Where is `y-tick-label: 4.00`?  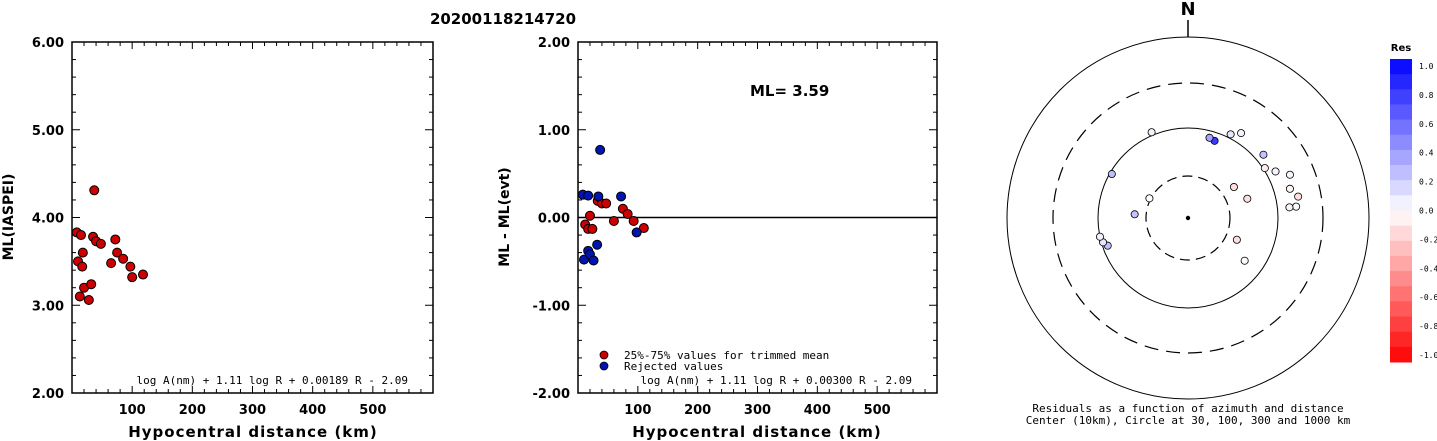 y-tick-label: 4.00 is located at coordinates (48, 219).